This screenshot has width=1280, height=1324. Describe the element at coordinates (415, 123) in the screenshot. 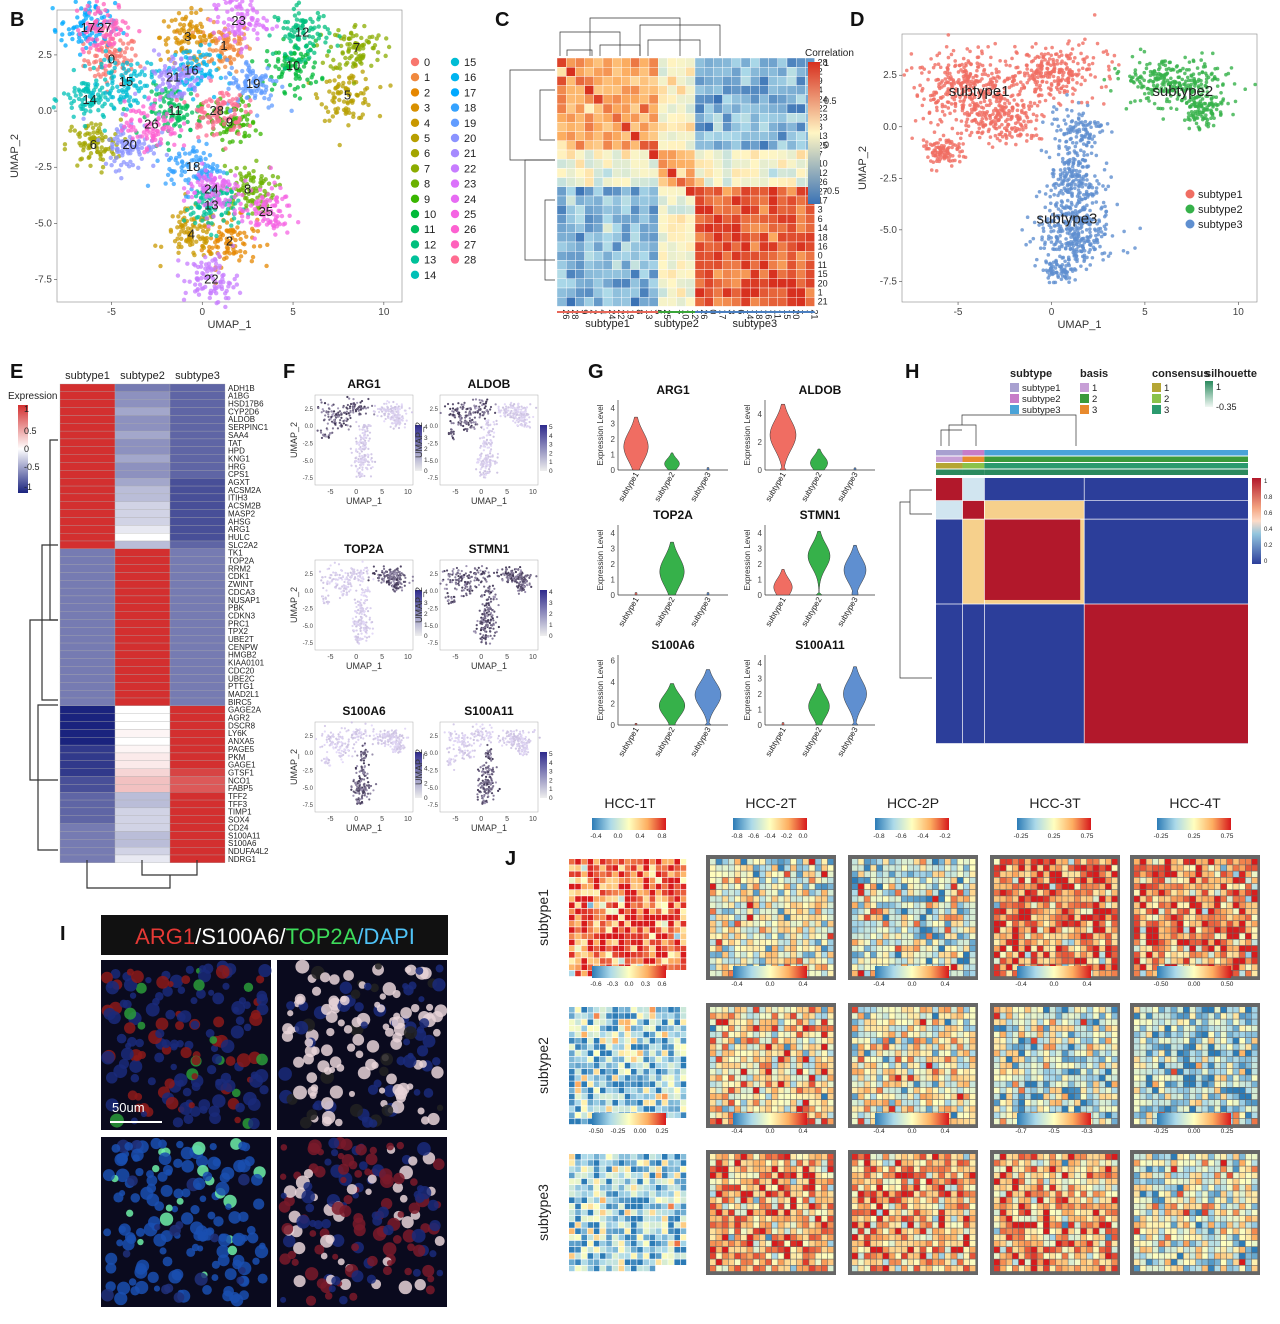

I see `legend-swatch` at that location.